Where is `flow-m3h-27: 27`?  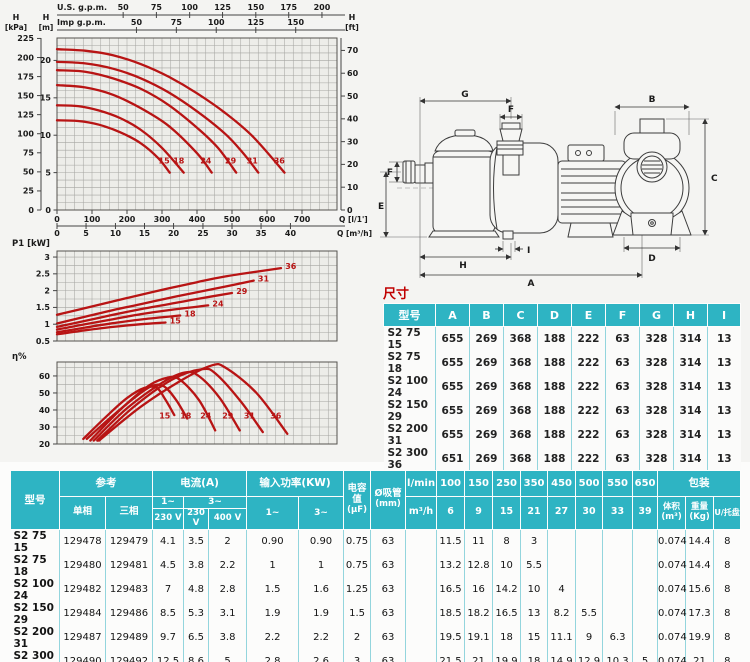 flow-m3h-27: 27 is located at coordinates (562, 513).